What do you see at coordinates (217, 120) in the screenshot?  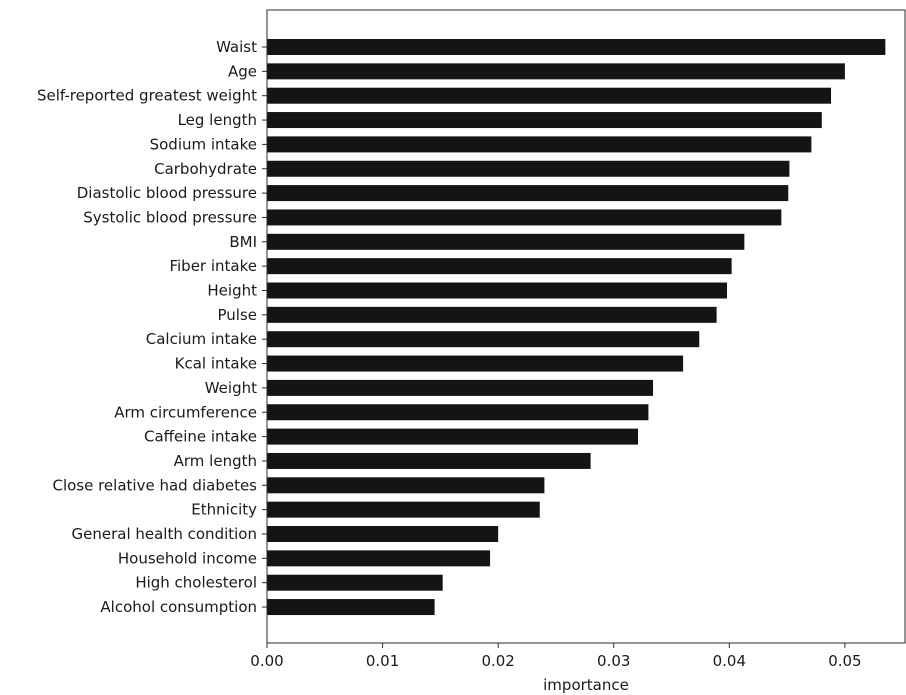 I see `category-label: Leg length` at bounding box center [217, 120].